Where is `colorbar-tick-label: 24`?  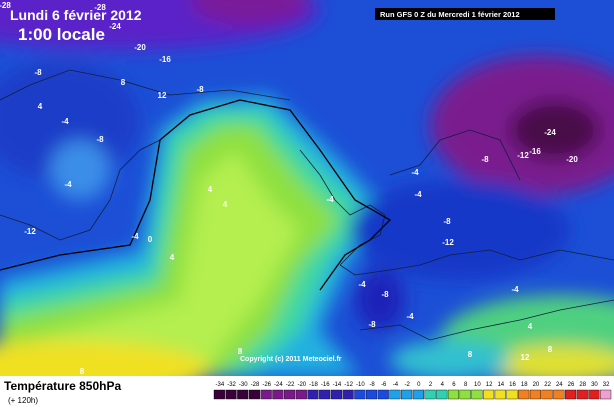 colorbar-tick-label: 24 is located at coordinates (559, 385).